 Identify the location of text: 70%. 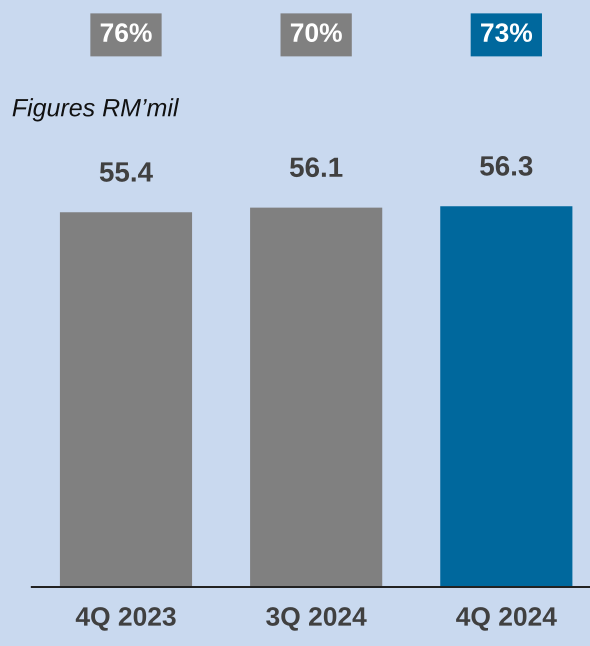
(316, 32).